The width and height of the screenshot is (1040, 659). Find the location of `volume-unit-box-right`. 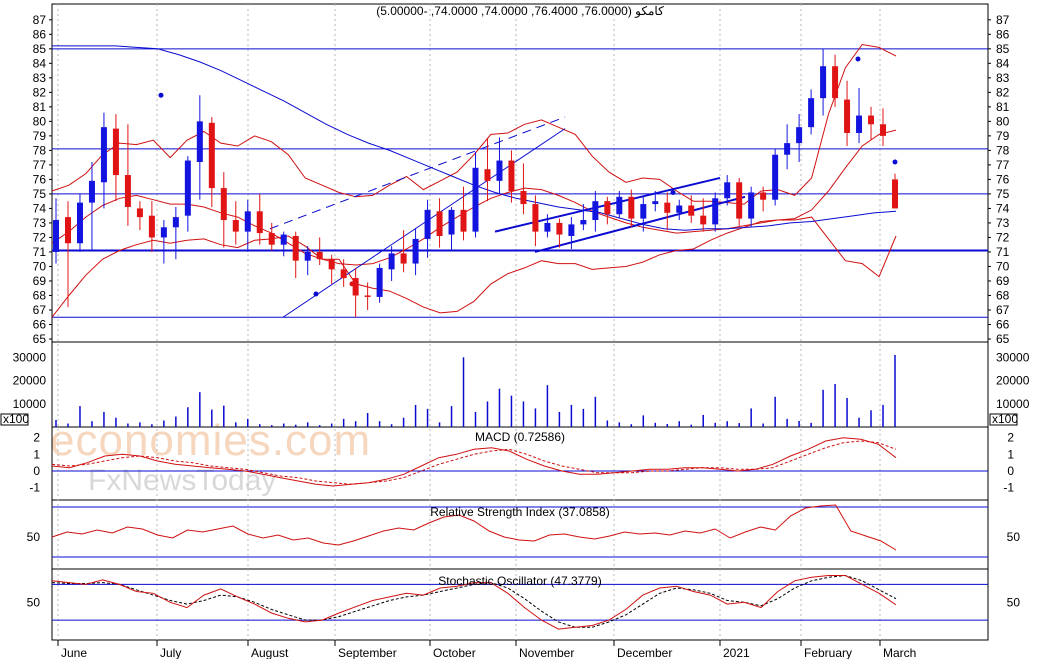

volume-unit-box-right is located at coordinates (1003, 419).